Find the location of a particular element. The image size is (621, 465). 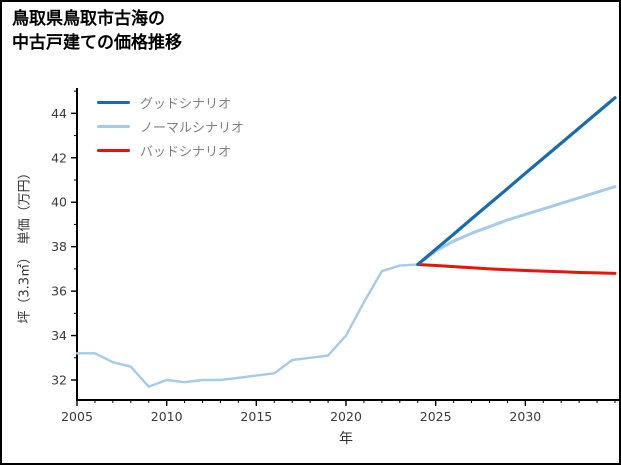

x-tick-label: 2020 is located at coordinates (346, 416).